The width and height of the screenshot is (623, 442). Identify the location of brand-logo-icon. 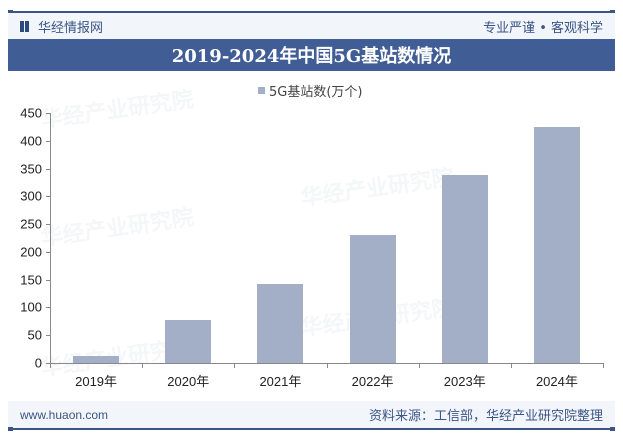
(25, 26).